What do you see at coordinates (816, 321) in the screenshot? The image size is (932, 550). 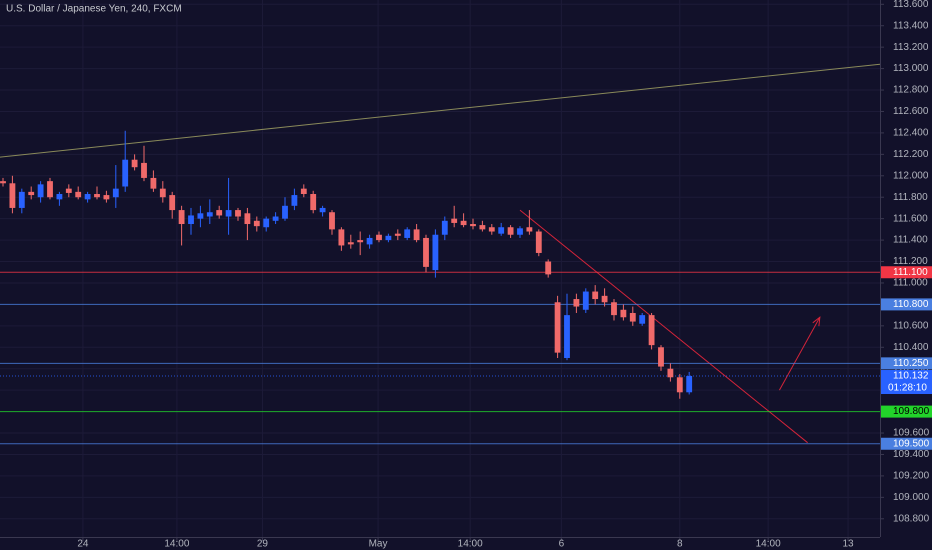 I see `arrow-head` at bounding box center [816, 321].